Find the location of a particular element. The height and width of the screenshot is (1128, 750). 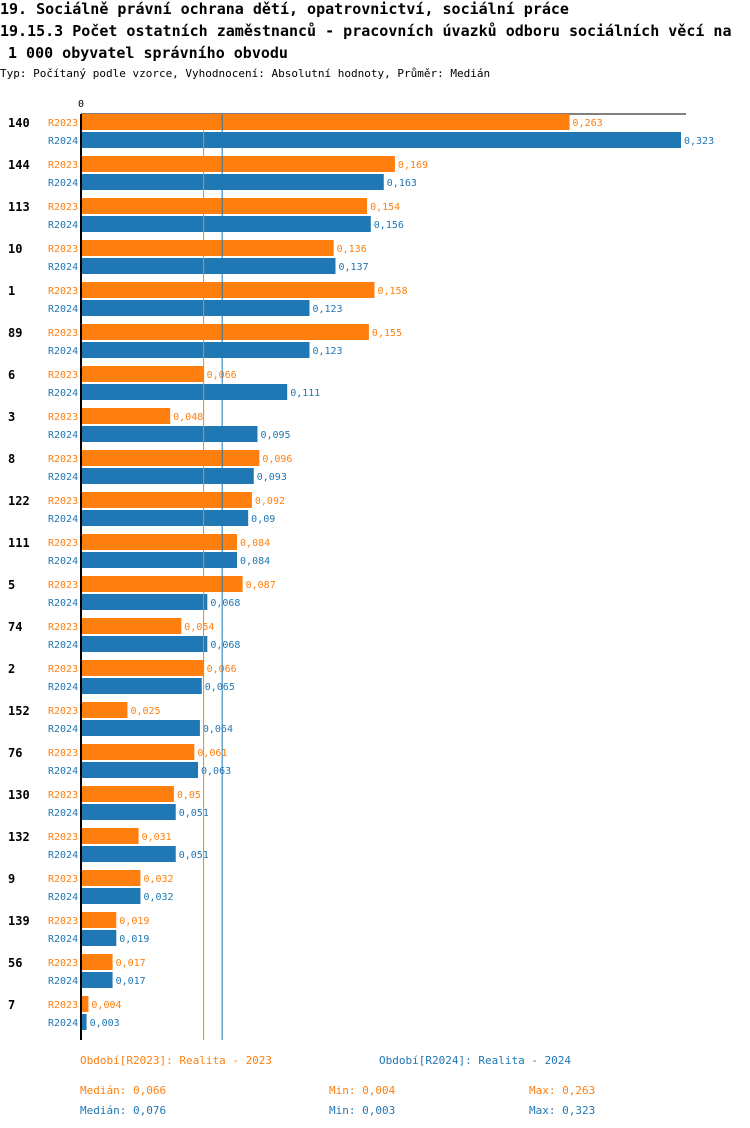

value-label: 0,156 is located at coordinates (389, 225).